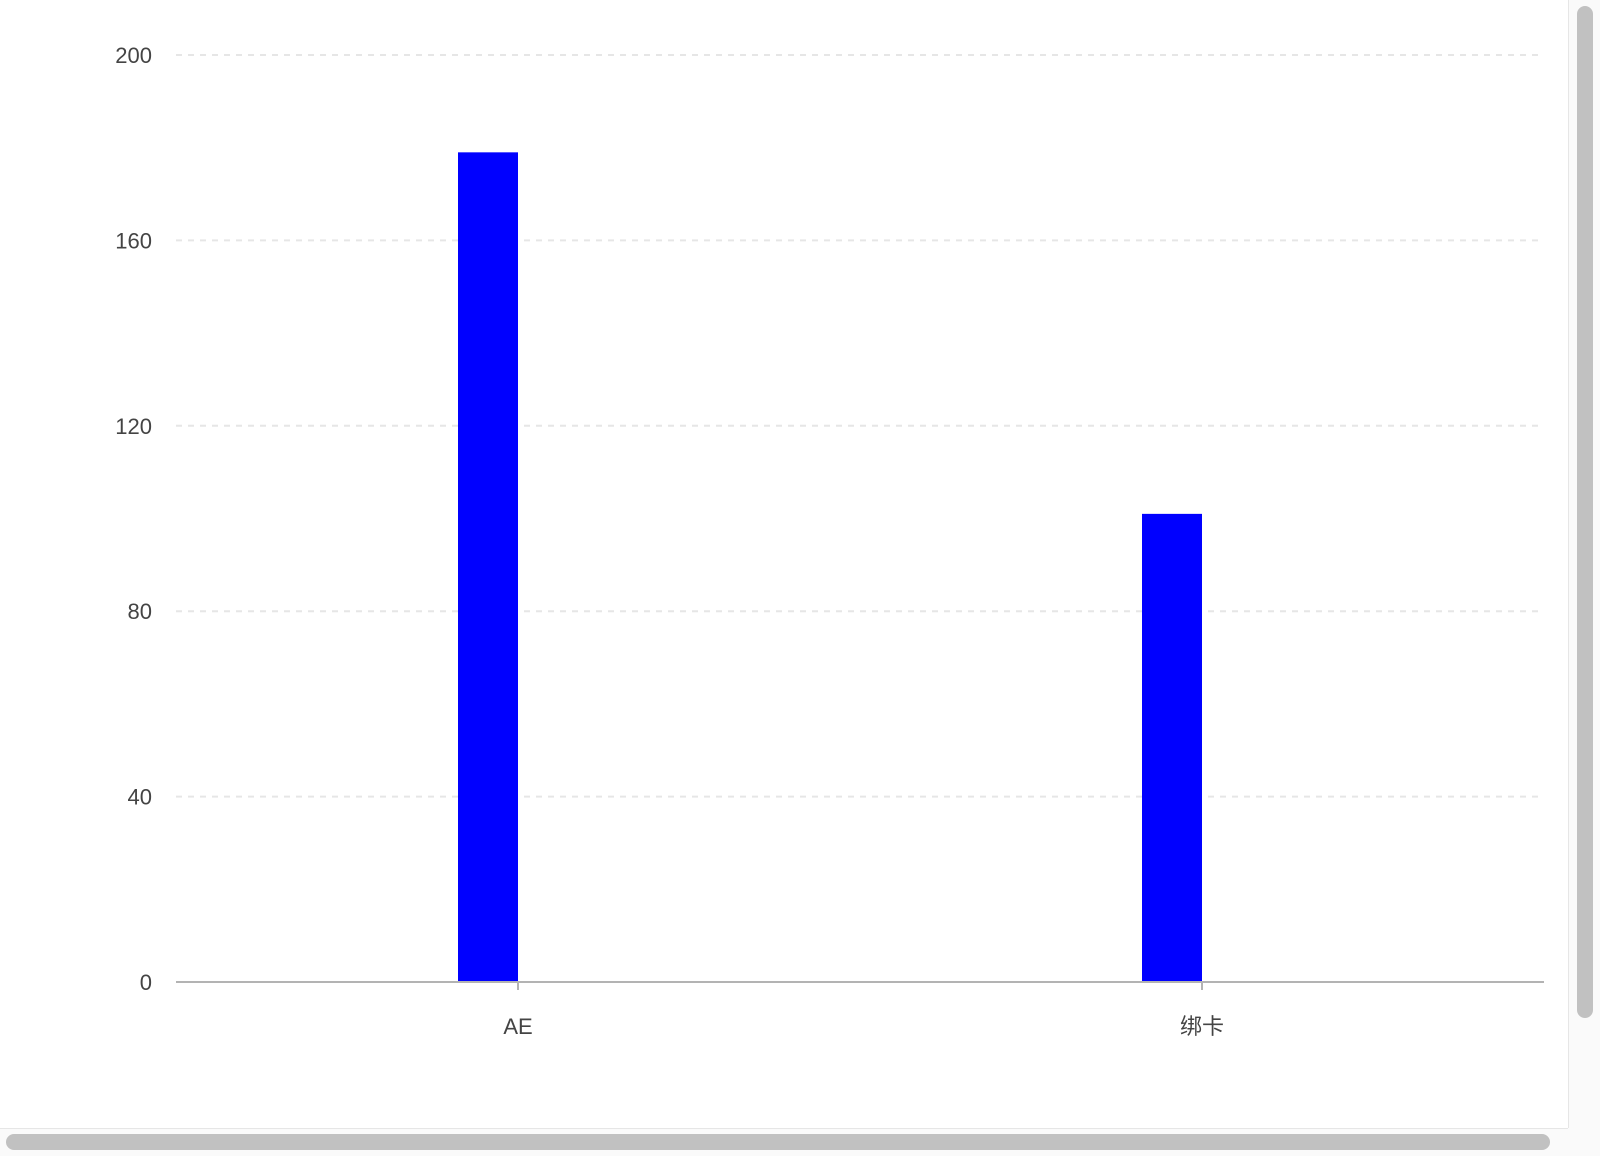 Image resolution: width=1600 pixels, height=1156 pixels. What do you see at coordinates (133, 55) in the screenshot?
I see `y-tick-label: 200` at bounding box center [133, 55].